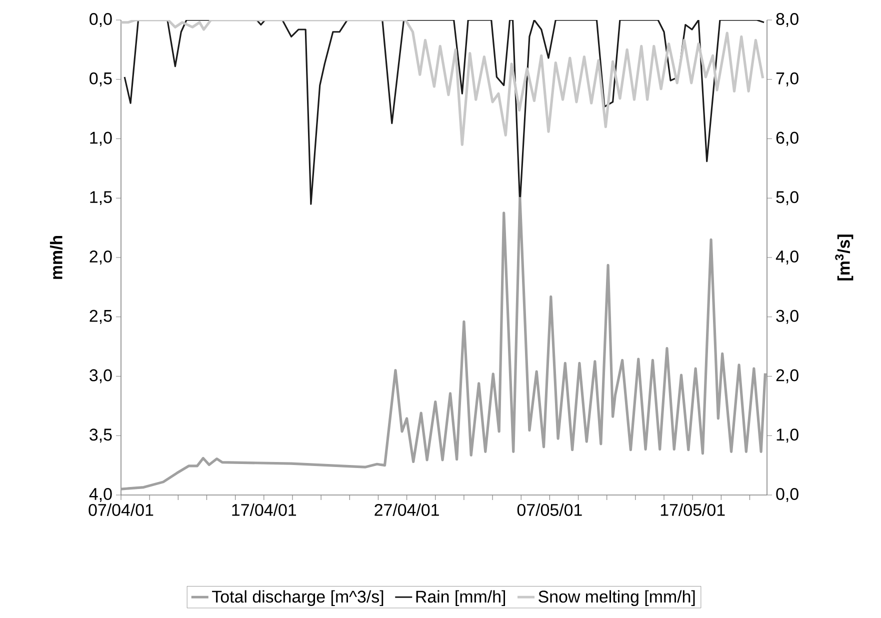 This screenshot has height=618, width=881. I want to click on y-tick-label: 4,0, so click(100, 495).